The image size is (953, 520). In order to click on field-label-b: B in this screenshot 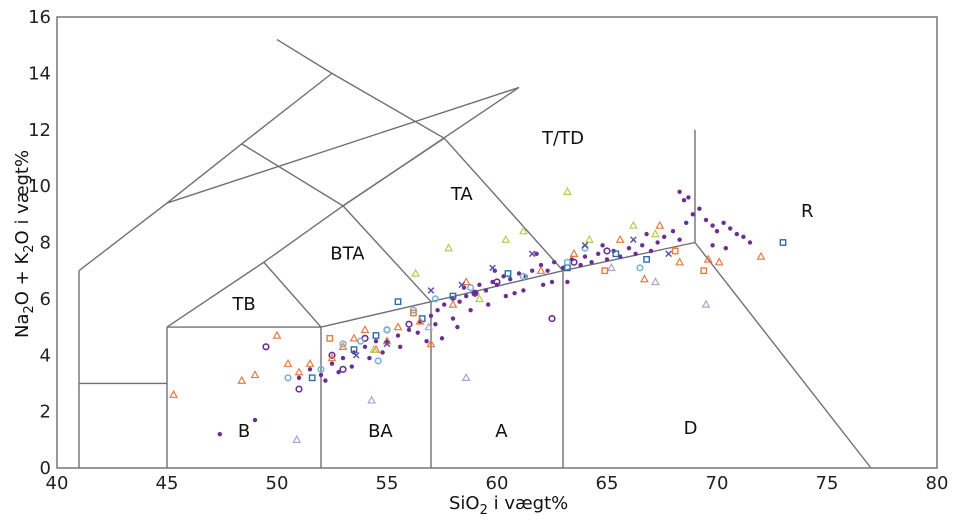, I will do `click(244, 431)`.